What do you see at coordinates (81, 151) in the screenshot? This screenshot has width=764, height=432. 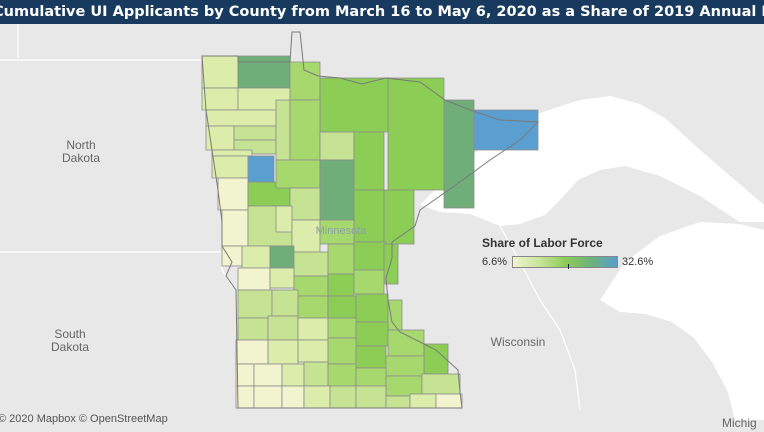 I see `label-north-dakota: North Dakota` at bounding box center [81, 151].